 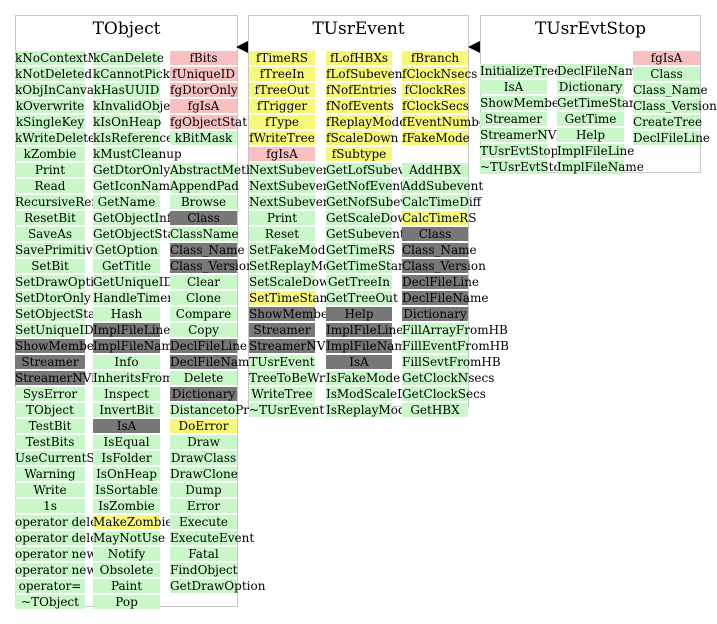 I want to click on class-member: GetOption, so click(x=126, y=250).